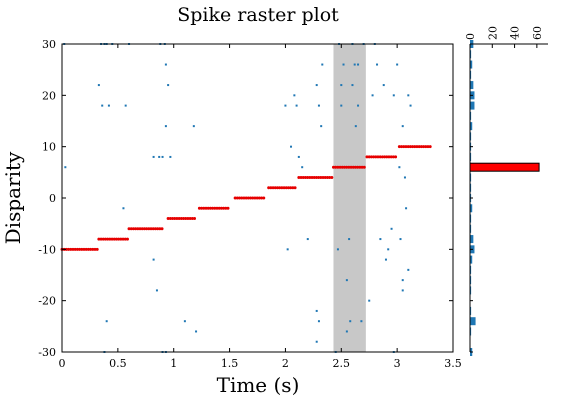 This screenshot has height=406, width=563. I want to click on histogram-x-tick-label: 60, so click(537, 33).